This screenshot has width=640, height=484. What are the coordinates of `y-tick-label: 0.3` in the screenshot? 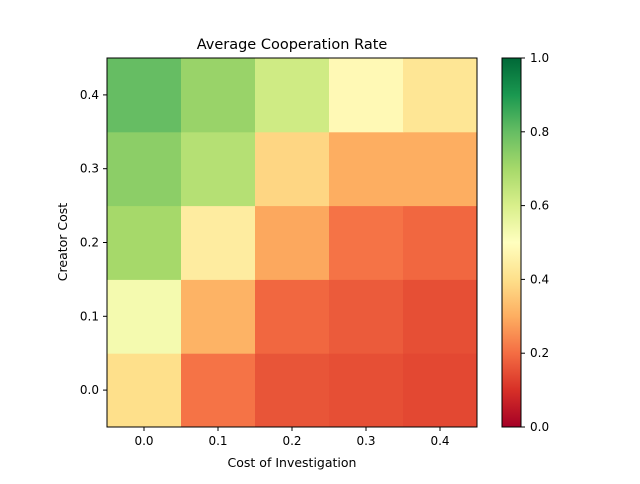 It's located at (89, 169).